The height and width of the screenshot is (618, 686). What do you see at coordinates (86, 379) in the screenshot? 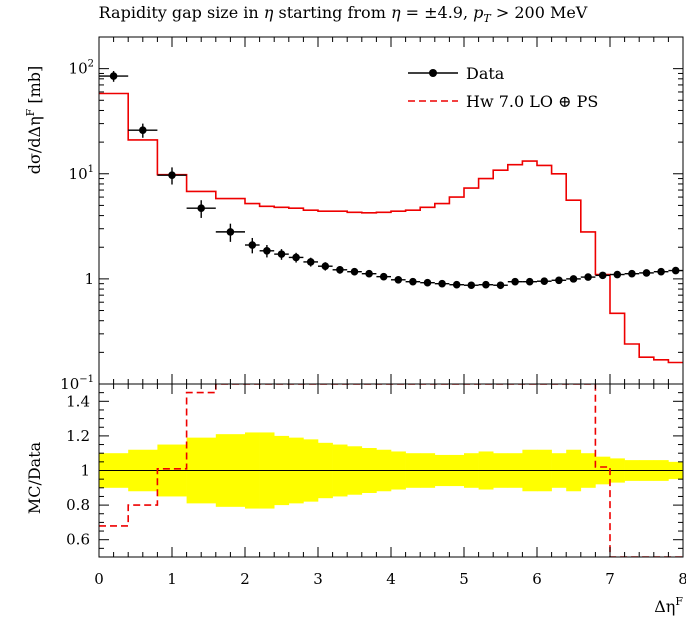
I see `upper-ytick-exp: −1` at bounding box center [86, 379].